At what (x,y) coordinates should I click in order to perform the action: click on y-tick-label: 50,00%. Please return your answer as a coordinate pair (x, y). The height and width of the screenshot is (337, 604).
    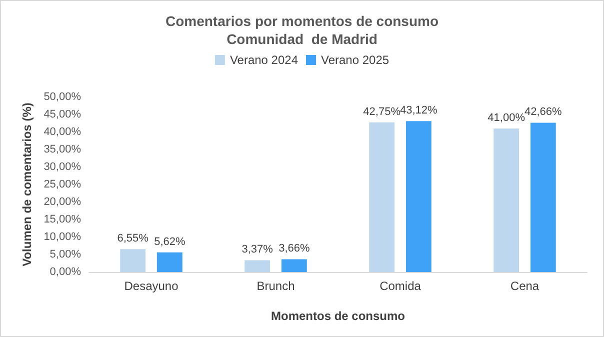
    Looking at the image, I should click on (63, 97).